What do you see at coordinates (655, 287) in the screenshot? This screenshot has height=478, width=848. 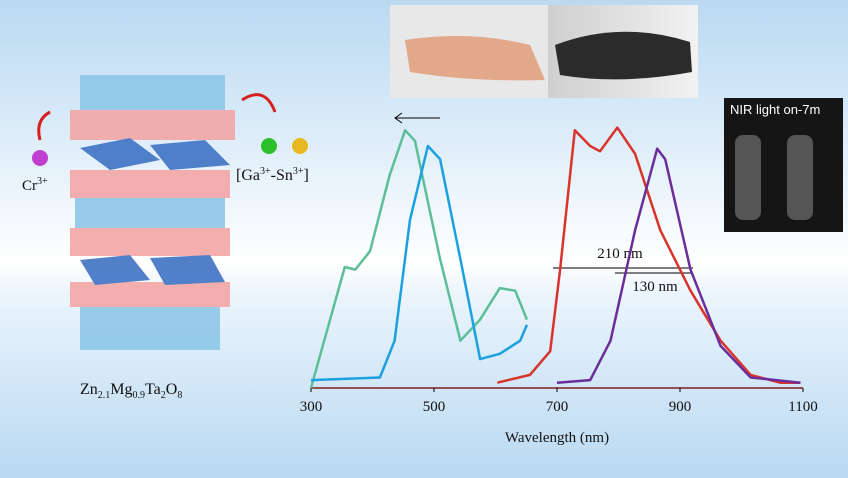 I see `fwhm-label: 130 nm` at bounding box center [655, 287].